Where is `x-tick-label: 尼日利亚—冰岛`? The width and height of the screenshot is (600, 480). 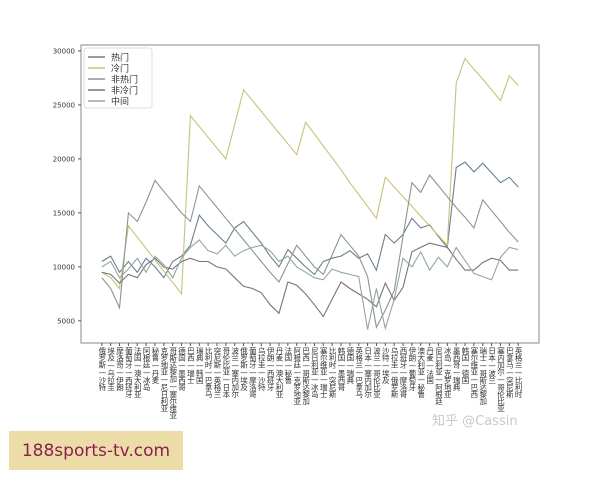 x-tick-label: 尼日利亚—冰岛 is located at coordinates (315, 372).